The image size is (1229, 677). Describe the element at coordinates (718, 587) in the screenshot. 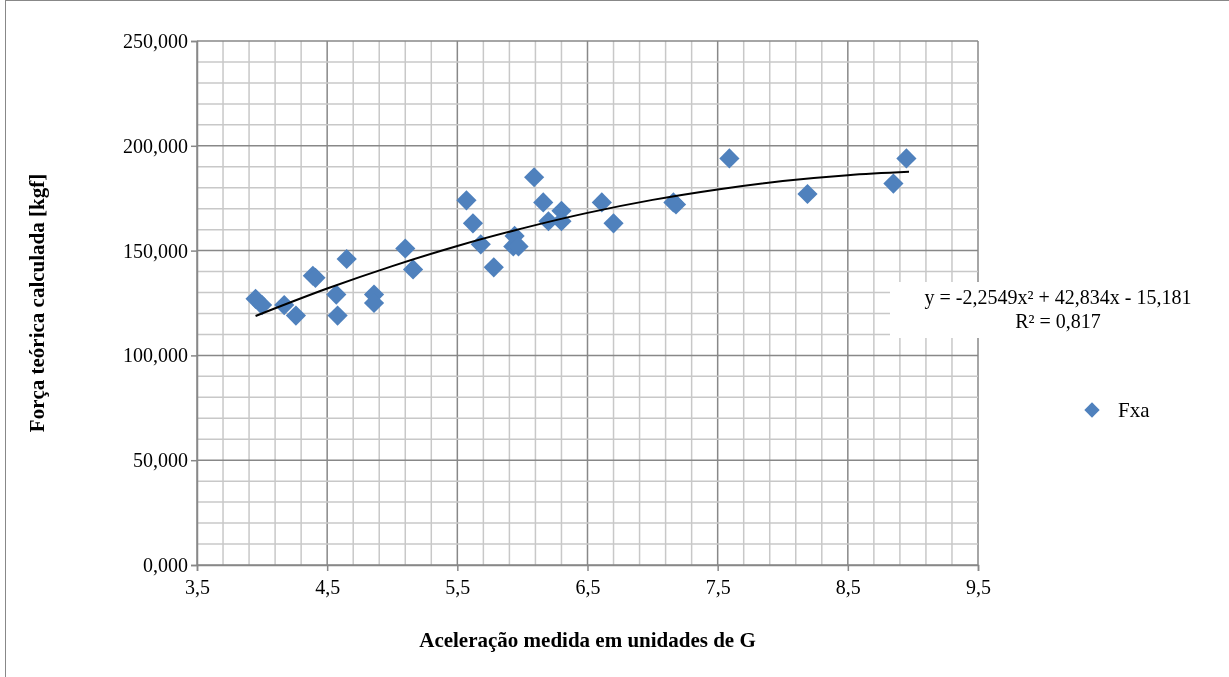

I see `x-tick-label: 7,5` at that location.